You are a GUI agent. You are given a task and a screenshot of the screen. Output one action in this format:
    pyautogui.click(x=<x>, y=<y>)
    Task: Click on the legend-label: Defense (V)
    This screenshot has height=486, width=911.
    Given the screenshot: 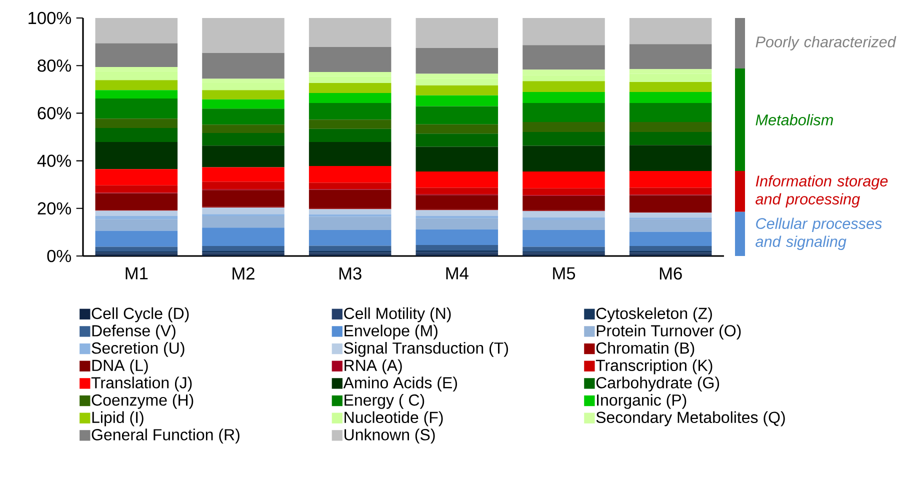 What is the action you would take?
    pyautogui.click(x=134, y=332)
    